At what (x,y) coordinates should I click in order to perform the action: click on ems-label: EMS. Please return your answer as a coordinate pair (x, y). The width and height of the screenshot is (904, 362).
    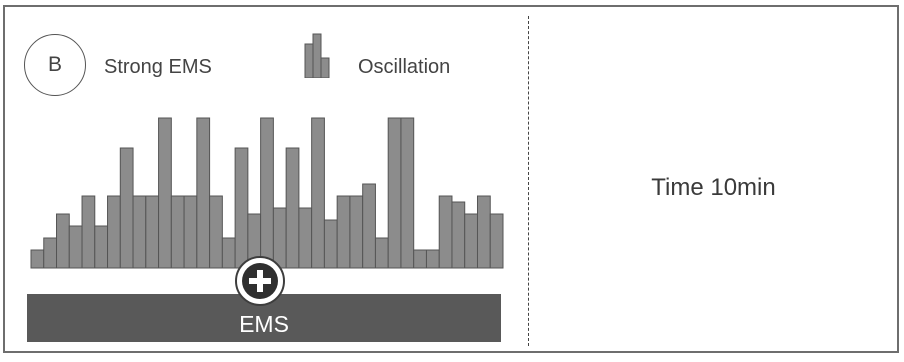
    Looking at the image, I should click on (264, 323).